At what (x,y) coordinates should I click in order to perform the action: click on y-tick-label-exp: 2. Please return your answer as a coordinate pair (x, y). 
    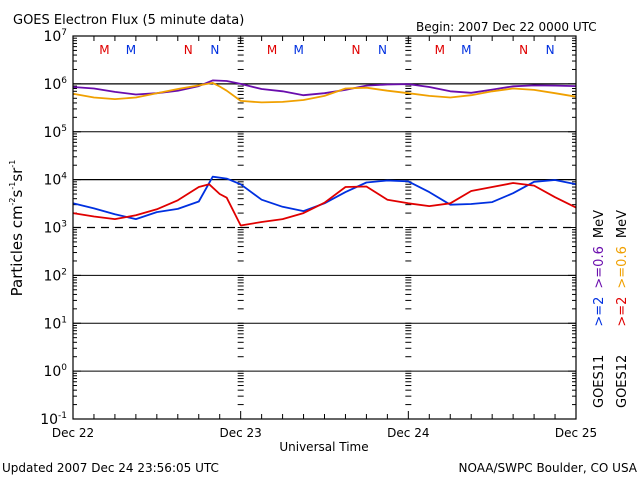
    Looking at the image, I should click on (64, 272).